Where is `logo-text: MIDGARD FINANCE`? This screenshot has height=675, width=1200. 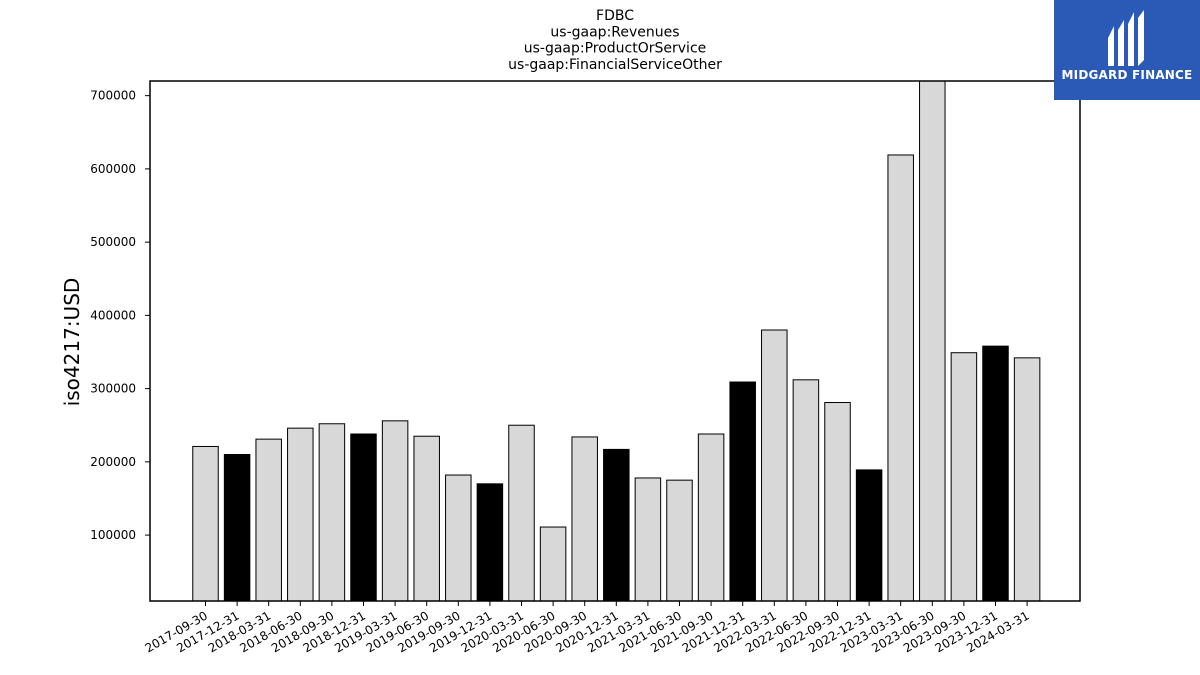 logo-text: MIDGARD FINANCE is located at coordinates (1127, 75).